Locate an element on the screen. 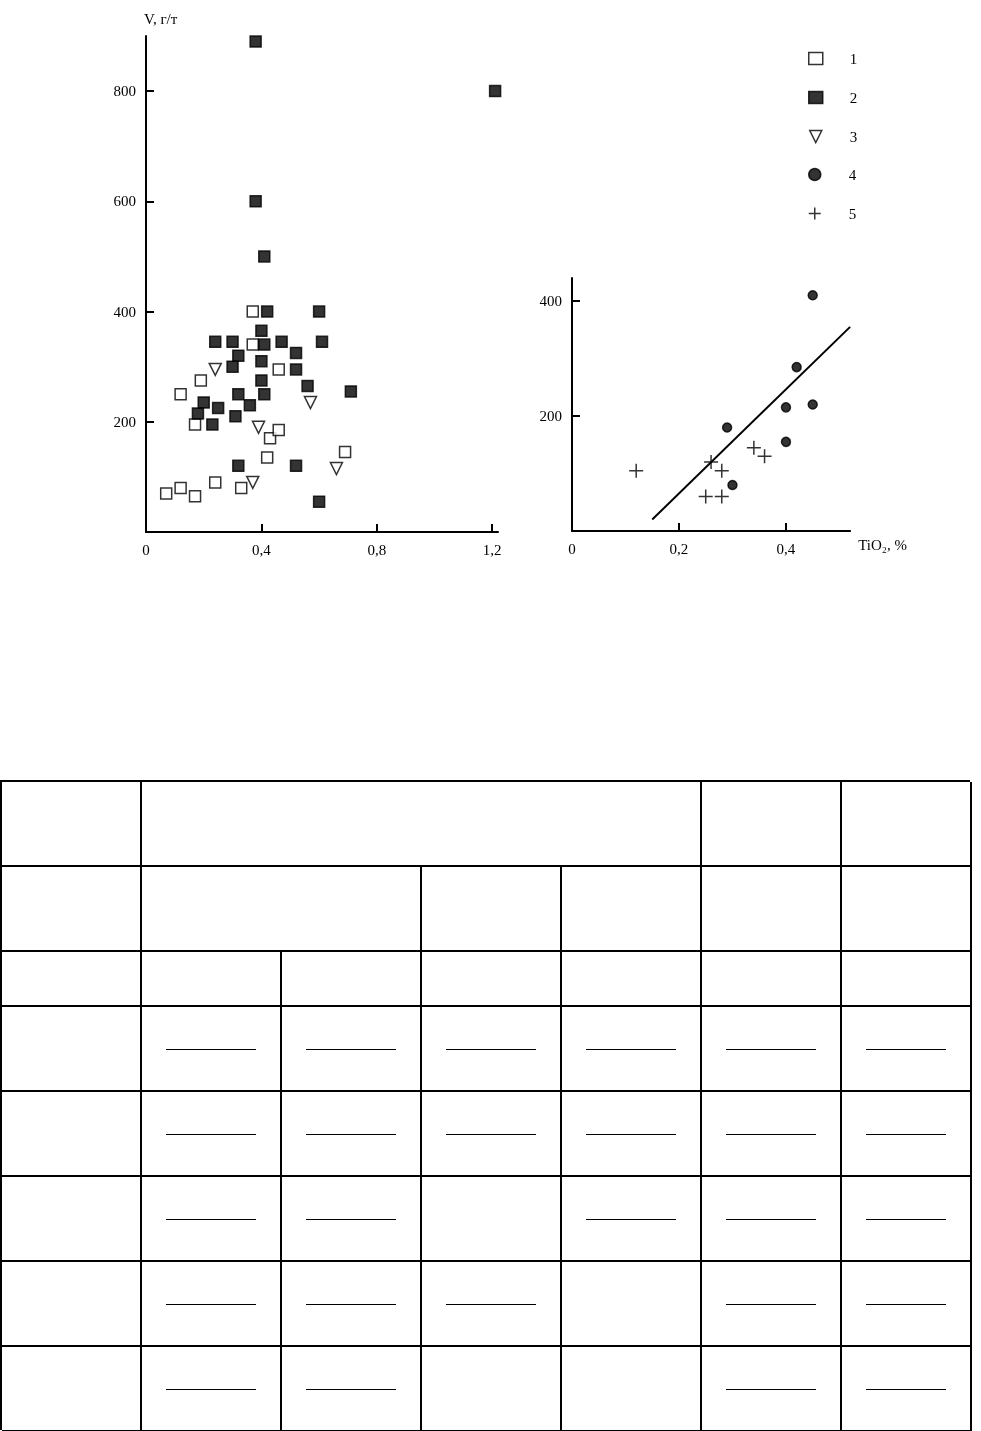 The width and height of the screenshot is (981, 1431). legend-label: 3 is located at coordinates (853, 136).